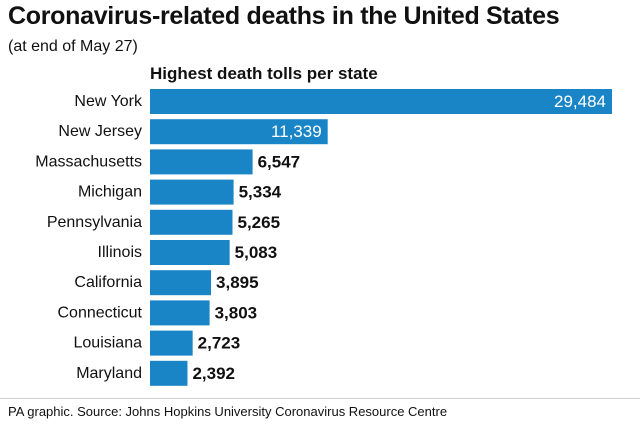  I want to click on value-label: 2,723, so click(219, 343).